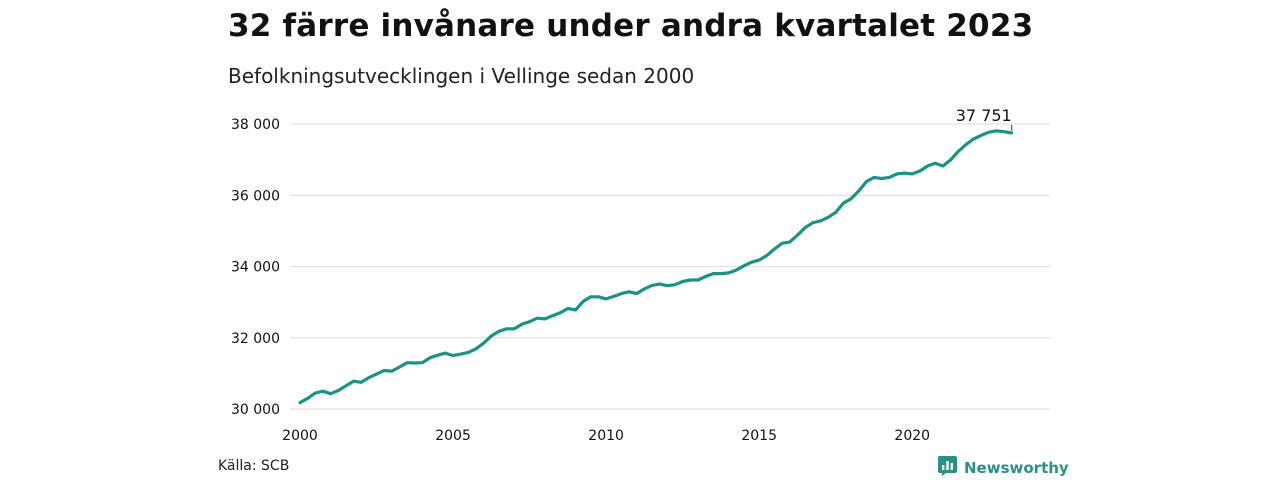 The image size is (1280, 480). Describe the element at coordinates (606, 436) in the screenshot. I see `x-tick-label: 2010` at that location.